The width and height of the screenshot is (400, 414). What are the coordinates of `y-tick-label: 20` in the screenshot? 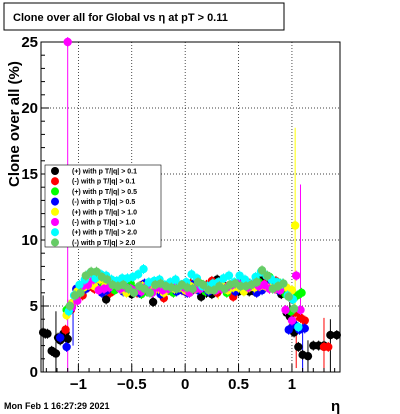 It's located at (29, 108).